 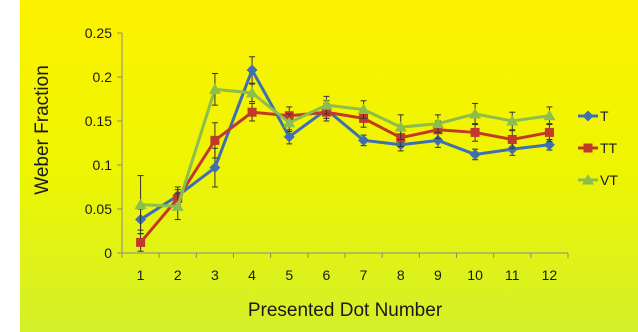 I want to click on legend-label: TT, so click(x=609, y=148).